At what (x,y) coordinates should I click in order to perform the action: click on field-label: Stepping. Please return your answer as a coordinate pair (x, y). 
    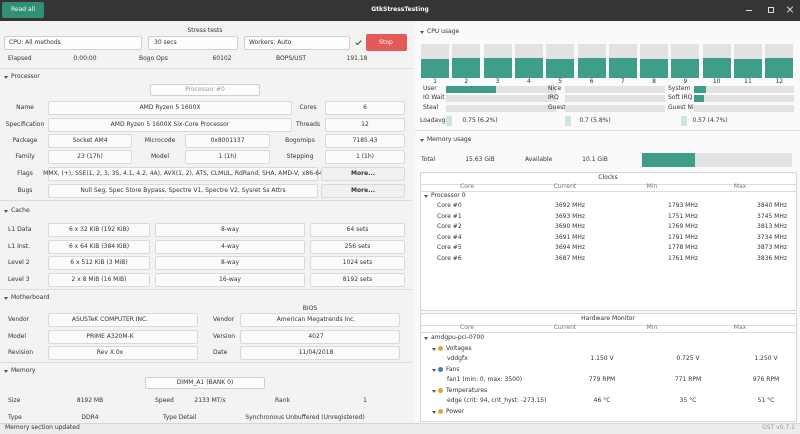
    Looking at the image, I should click on (300, 156).